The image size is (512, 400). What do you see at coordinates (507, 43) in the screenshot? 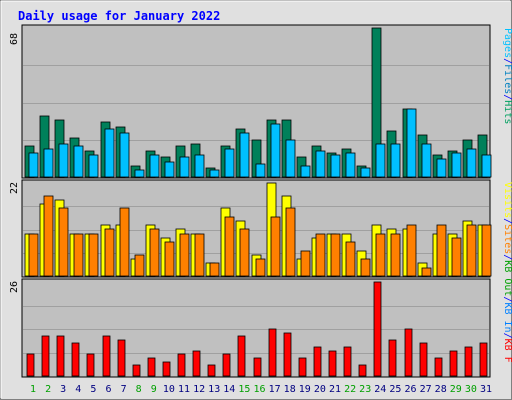
I see `legend-entry: Pages` at bounding box center [507, 43].